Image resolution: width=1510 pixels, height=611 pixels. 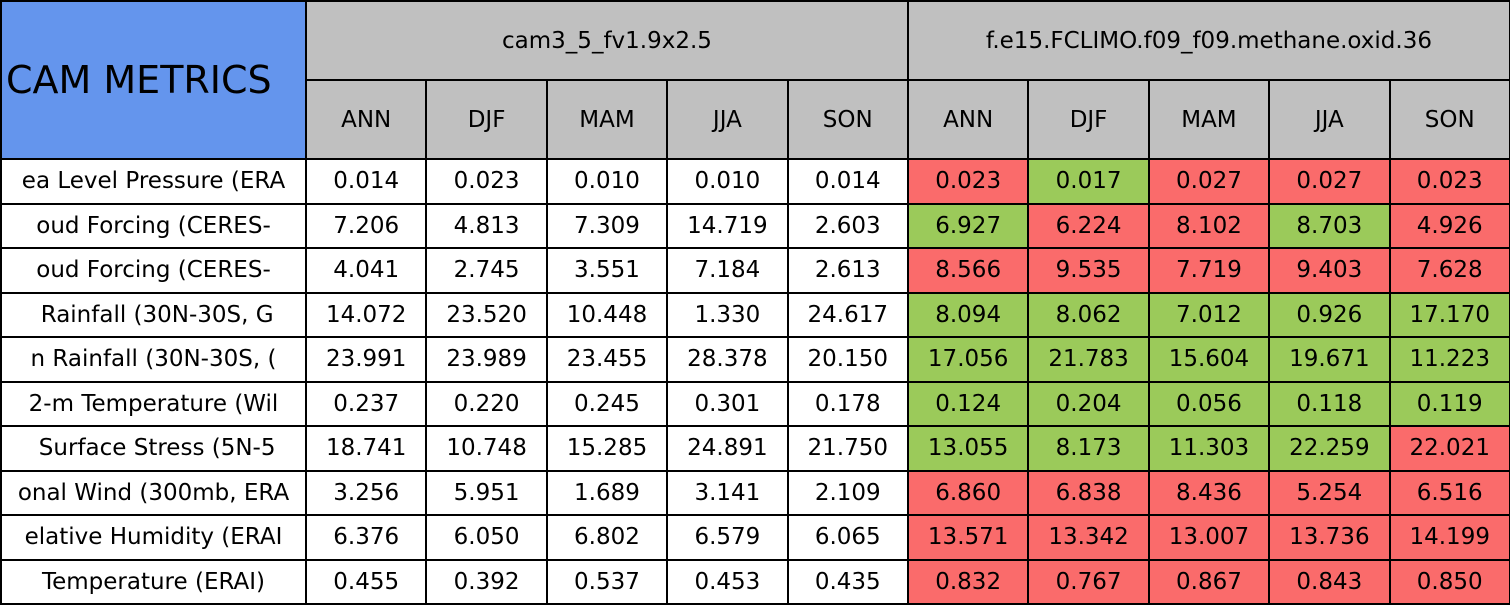 What do you see at coordinates (1449, 492) in the screenshot?
I see `metric-value: 6.516` at bounding box center [1449, 492].